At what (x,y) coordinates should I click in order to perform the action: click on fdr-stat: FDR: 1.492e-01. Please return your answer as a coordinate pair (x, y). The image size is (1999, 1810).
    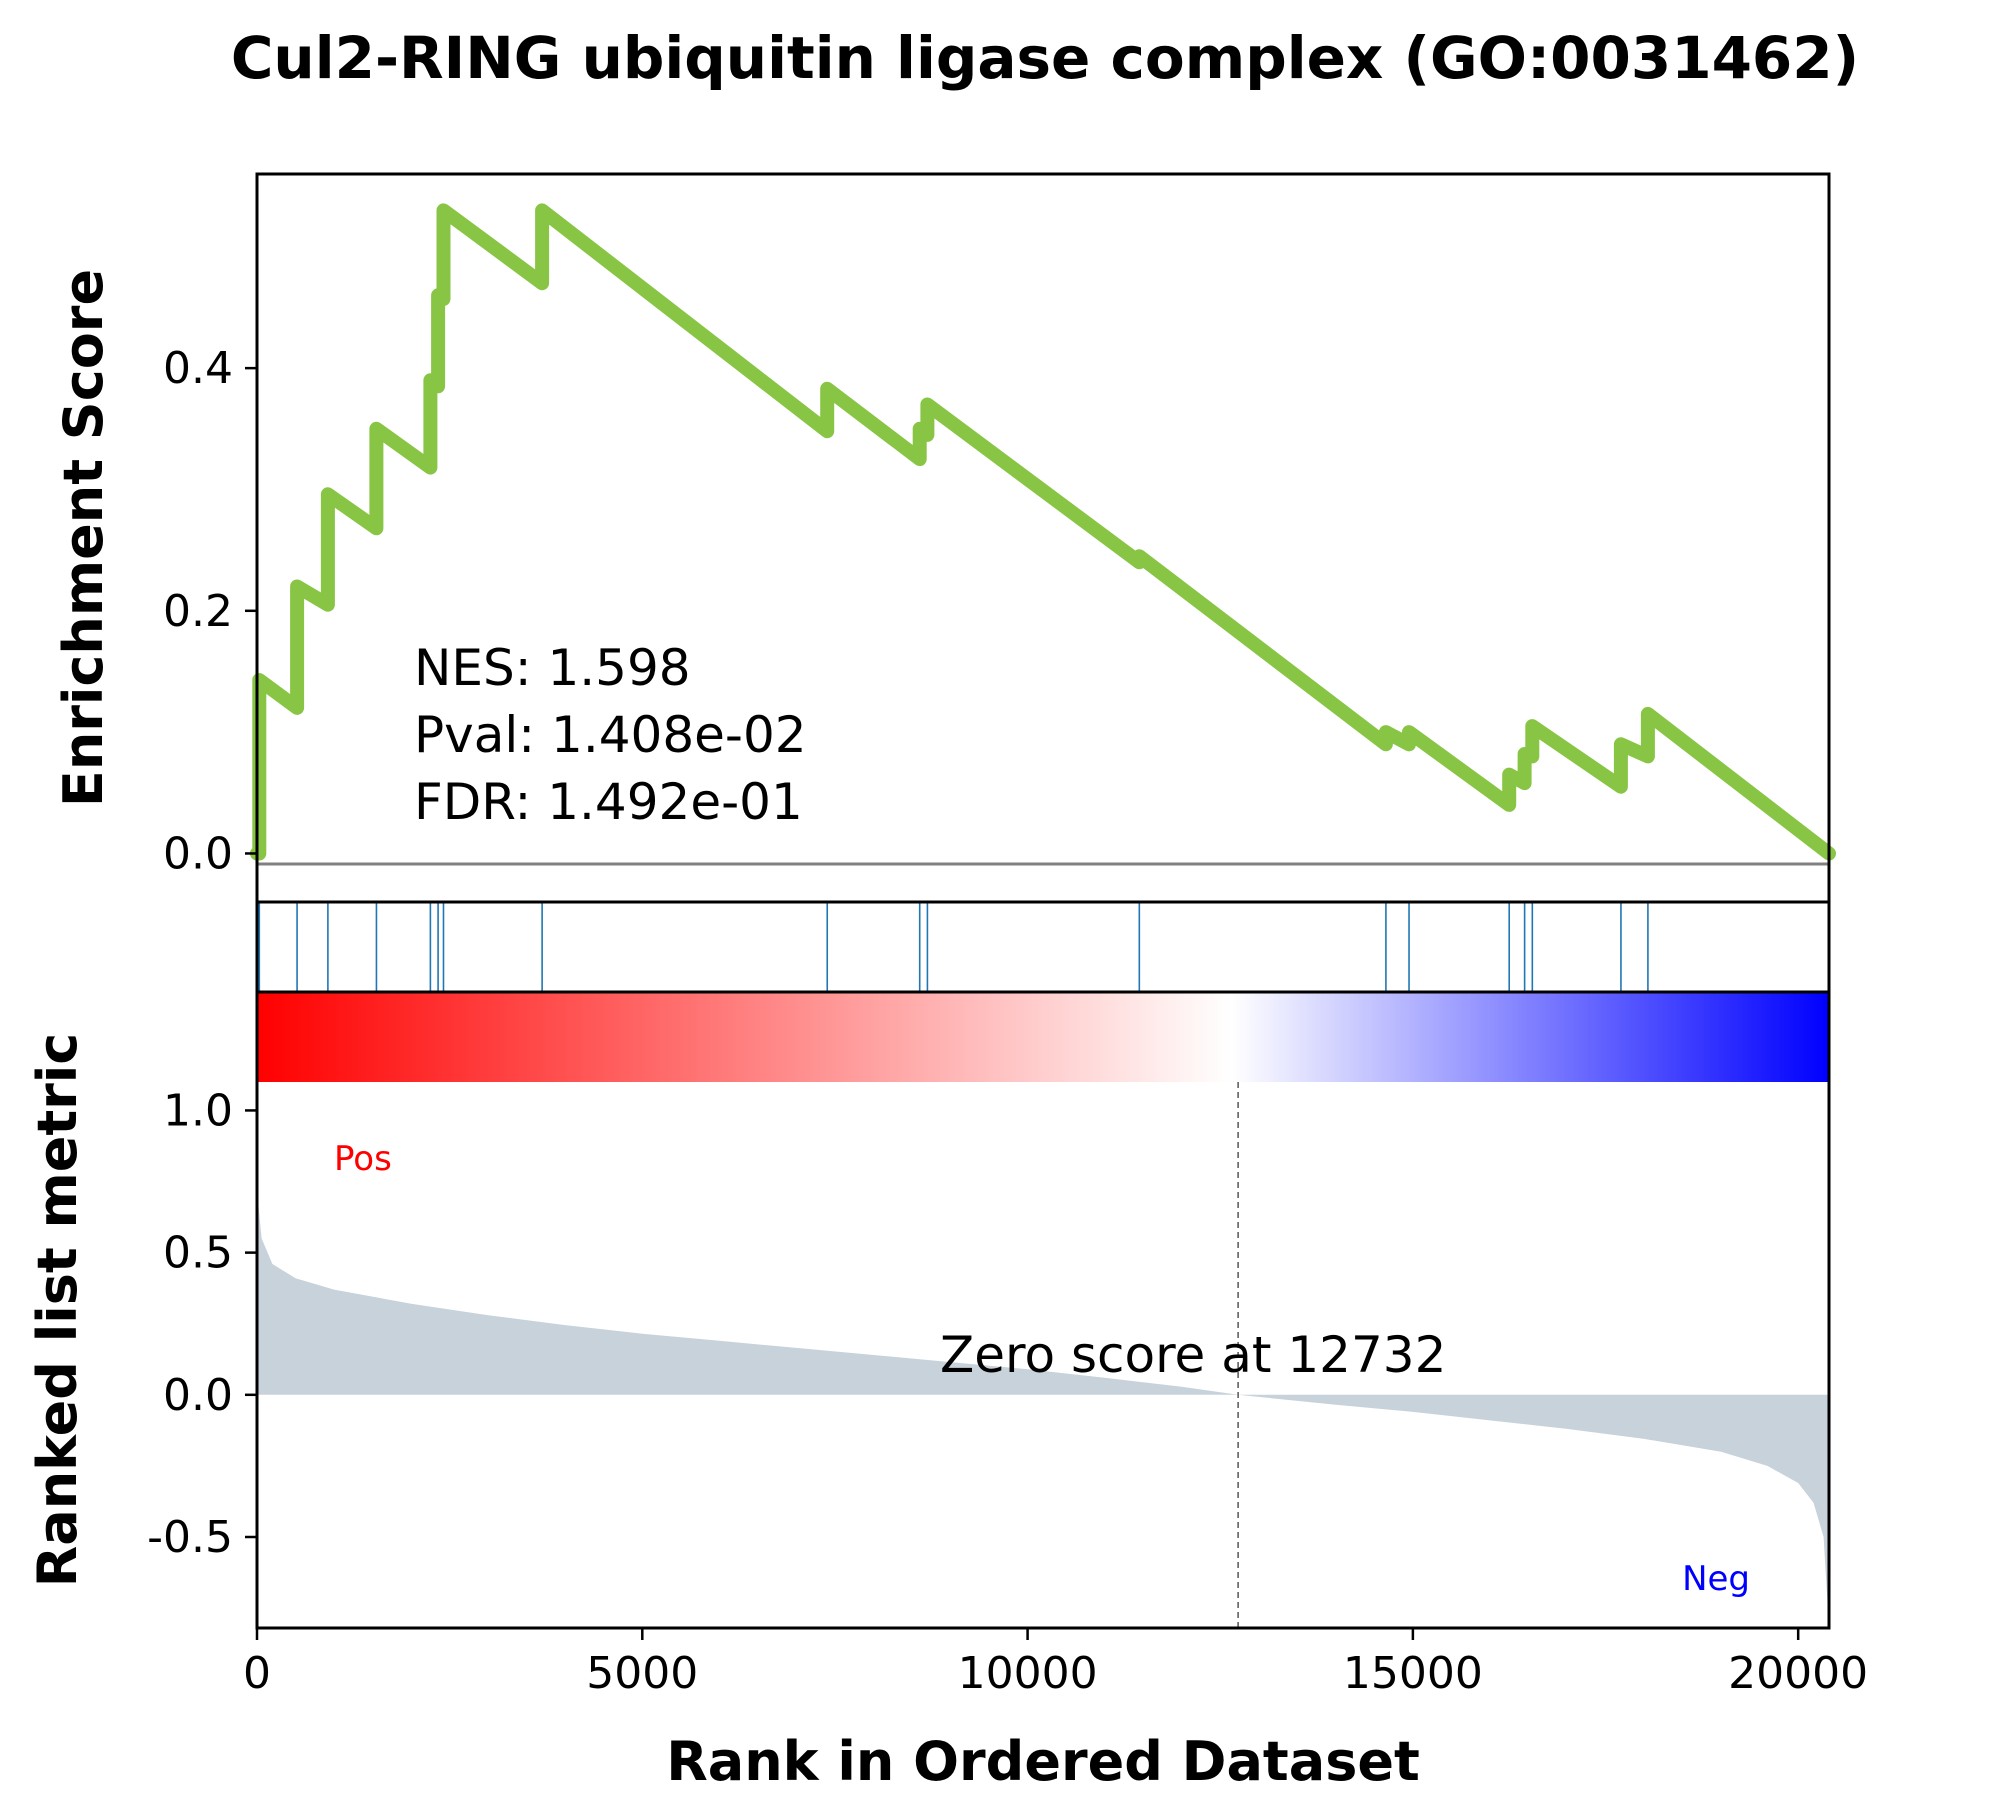
    Looking at the image, I should click on (608, 802).